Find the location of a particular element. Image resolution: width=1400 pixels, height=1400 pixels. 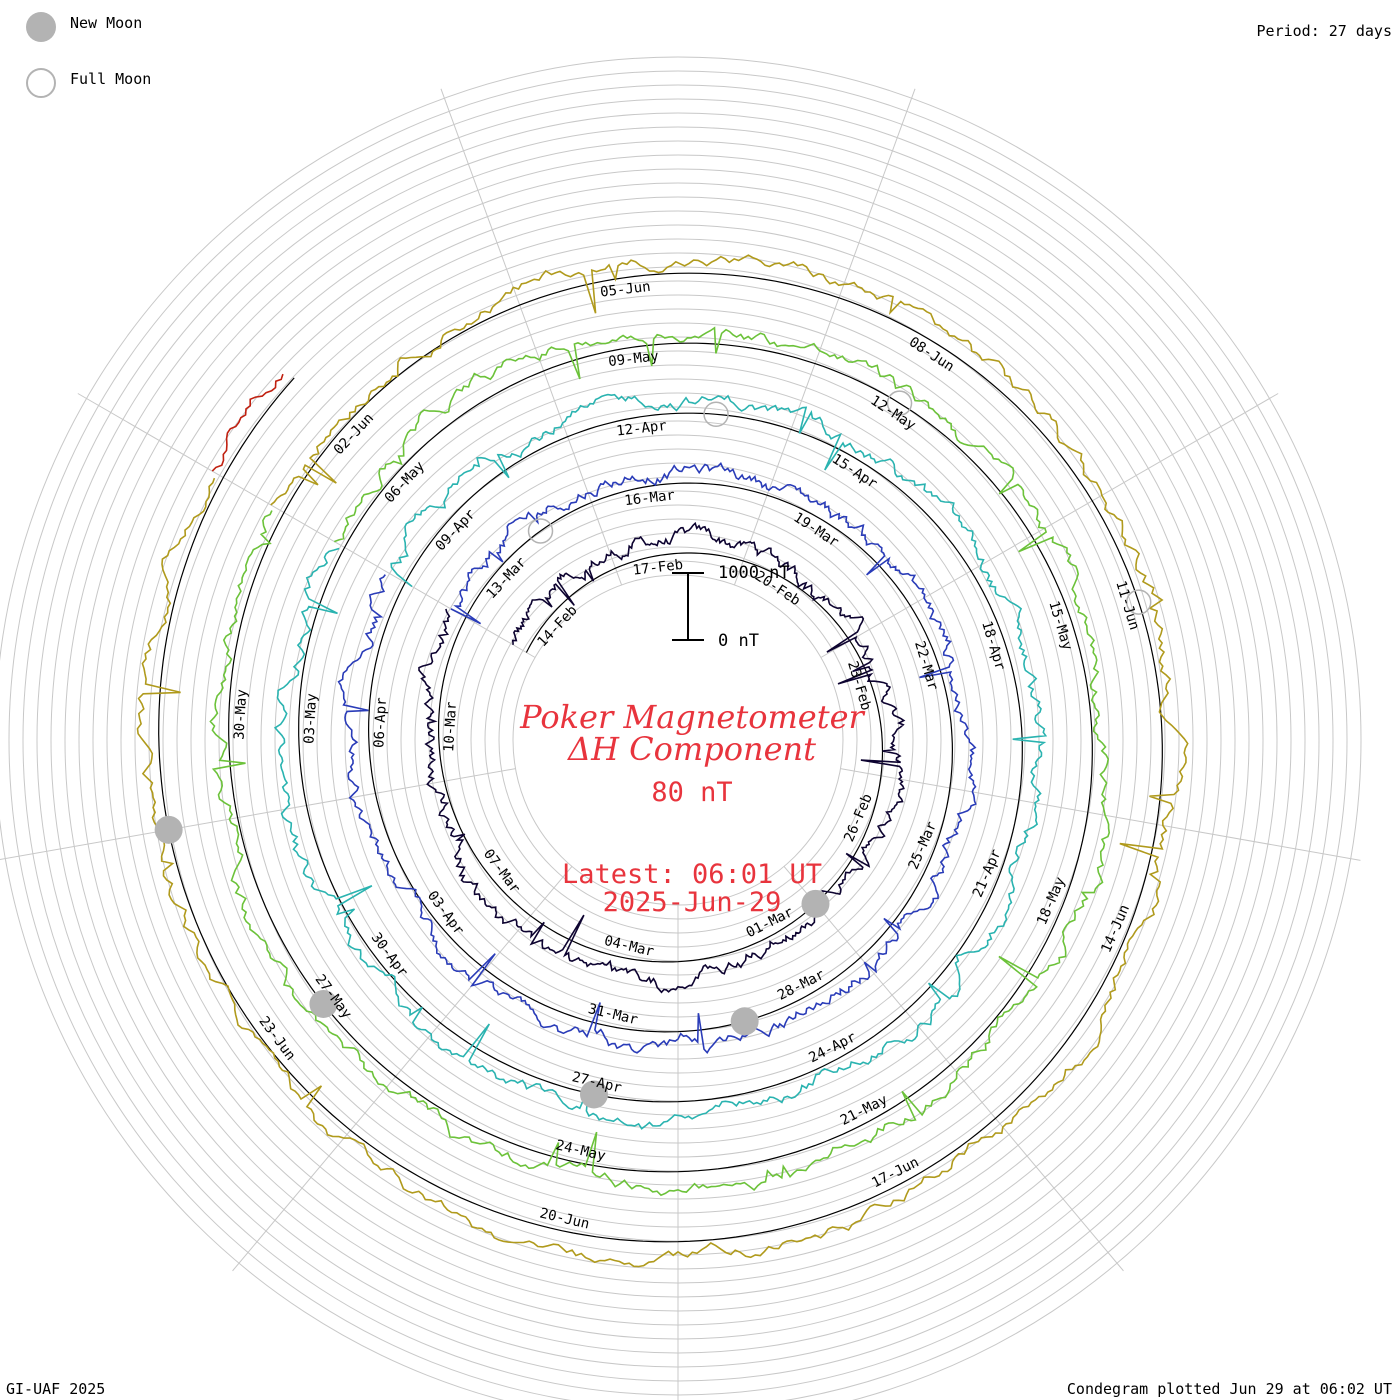

date-label: 16-Mar is located at coordinates (650, 498).